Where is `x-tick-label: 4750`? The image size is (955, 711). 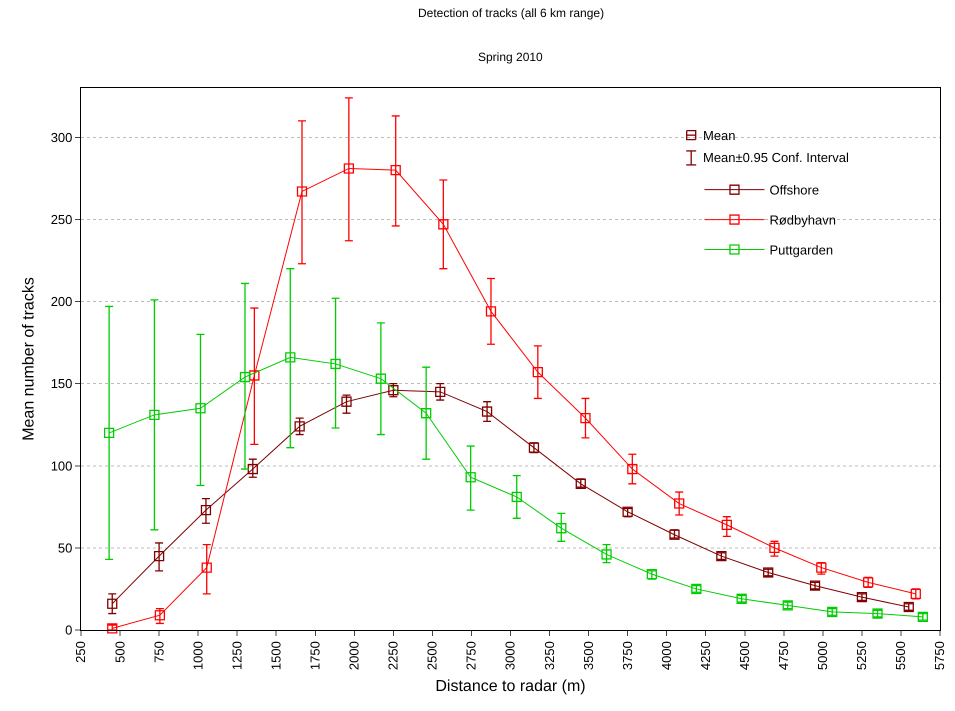 x-tick-label: 4750 is located at coordinates (784, 655).